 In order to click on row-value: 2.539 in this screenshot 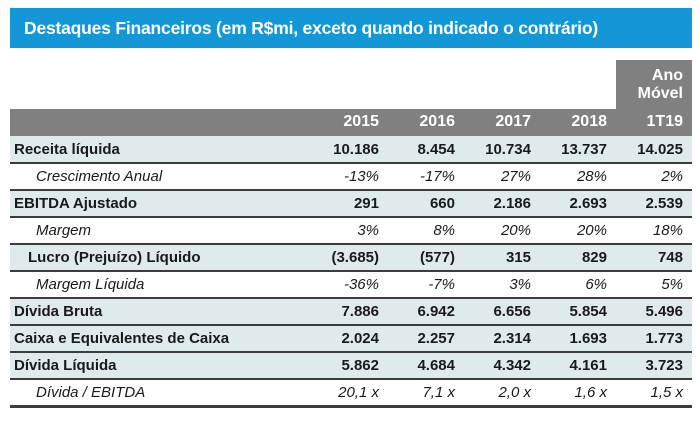, I will do `click(654, 204)`.